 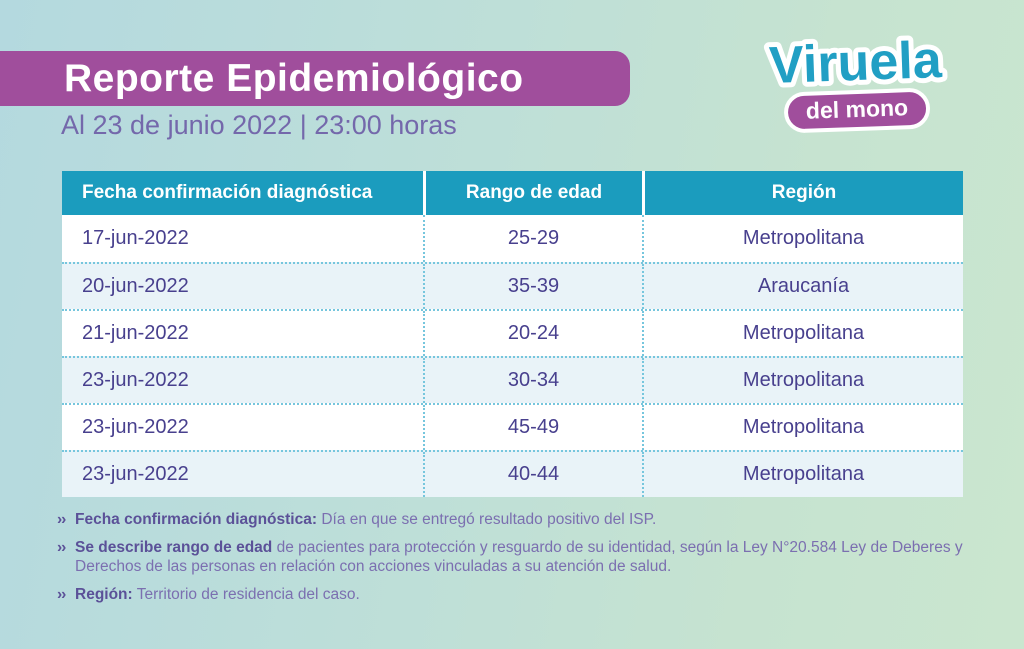 I want to click on table-row: 23-jun-2022 45-49 Metropolitana, so click(x=512, y=426).